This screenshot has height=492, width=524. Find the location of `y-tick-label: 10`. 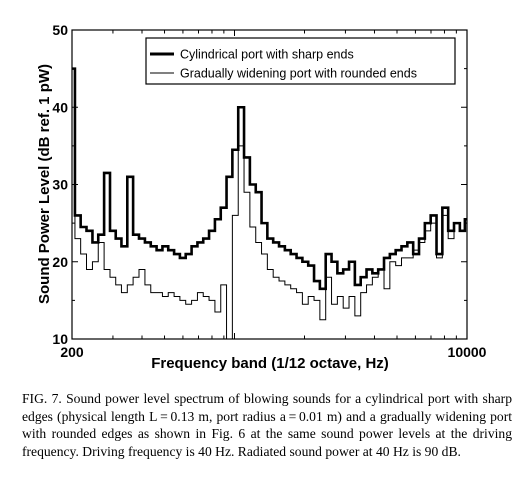

y-tick-label: 10 is located at coordinates (60, 339).